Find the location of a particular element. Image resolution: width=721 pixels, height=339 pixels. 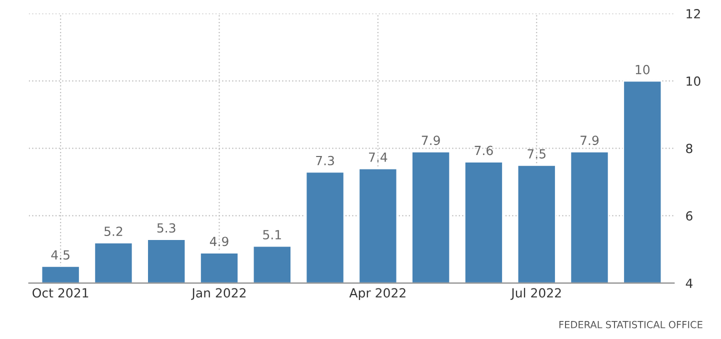

data-label: 7.6 is located at coordinates (483, 151).